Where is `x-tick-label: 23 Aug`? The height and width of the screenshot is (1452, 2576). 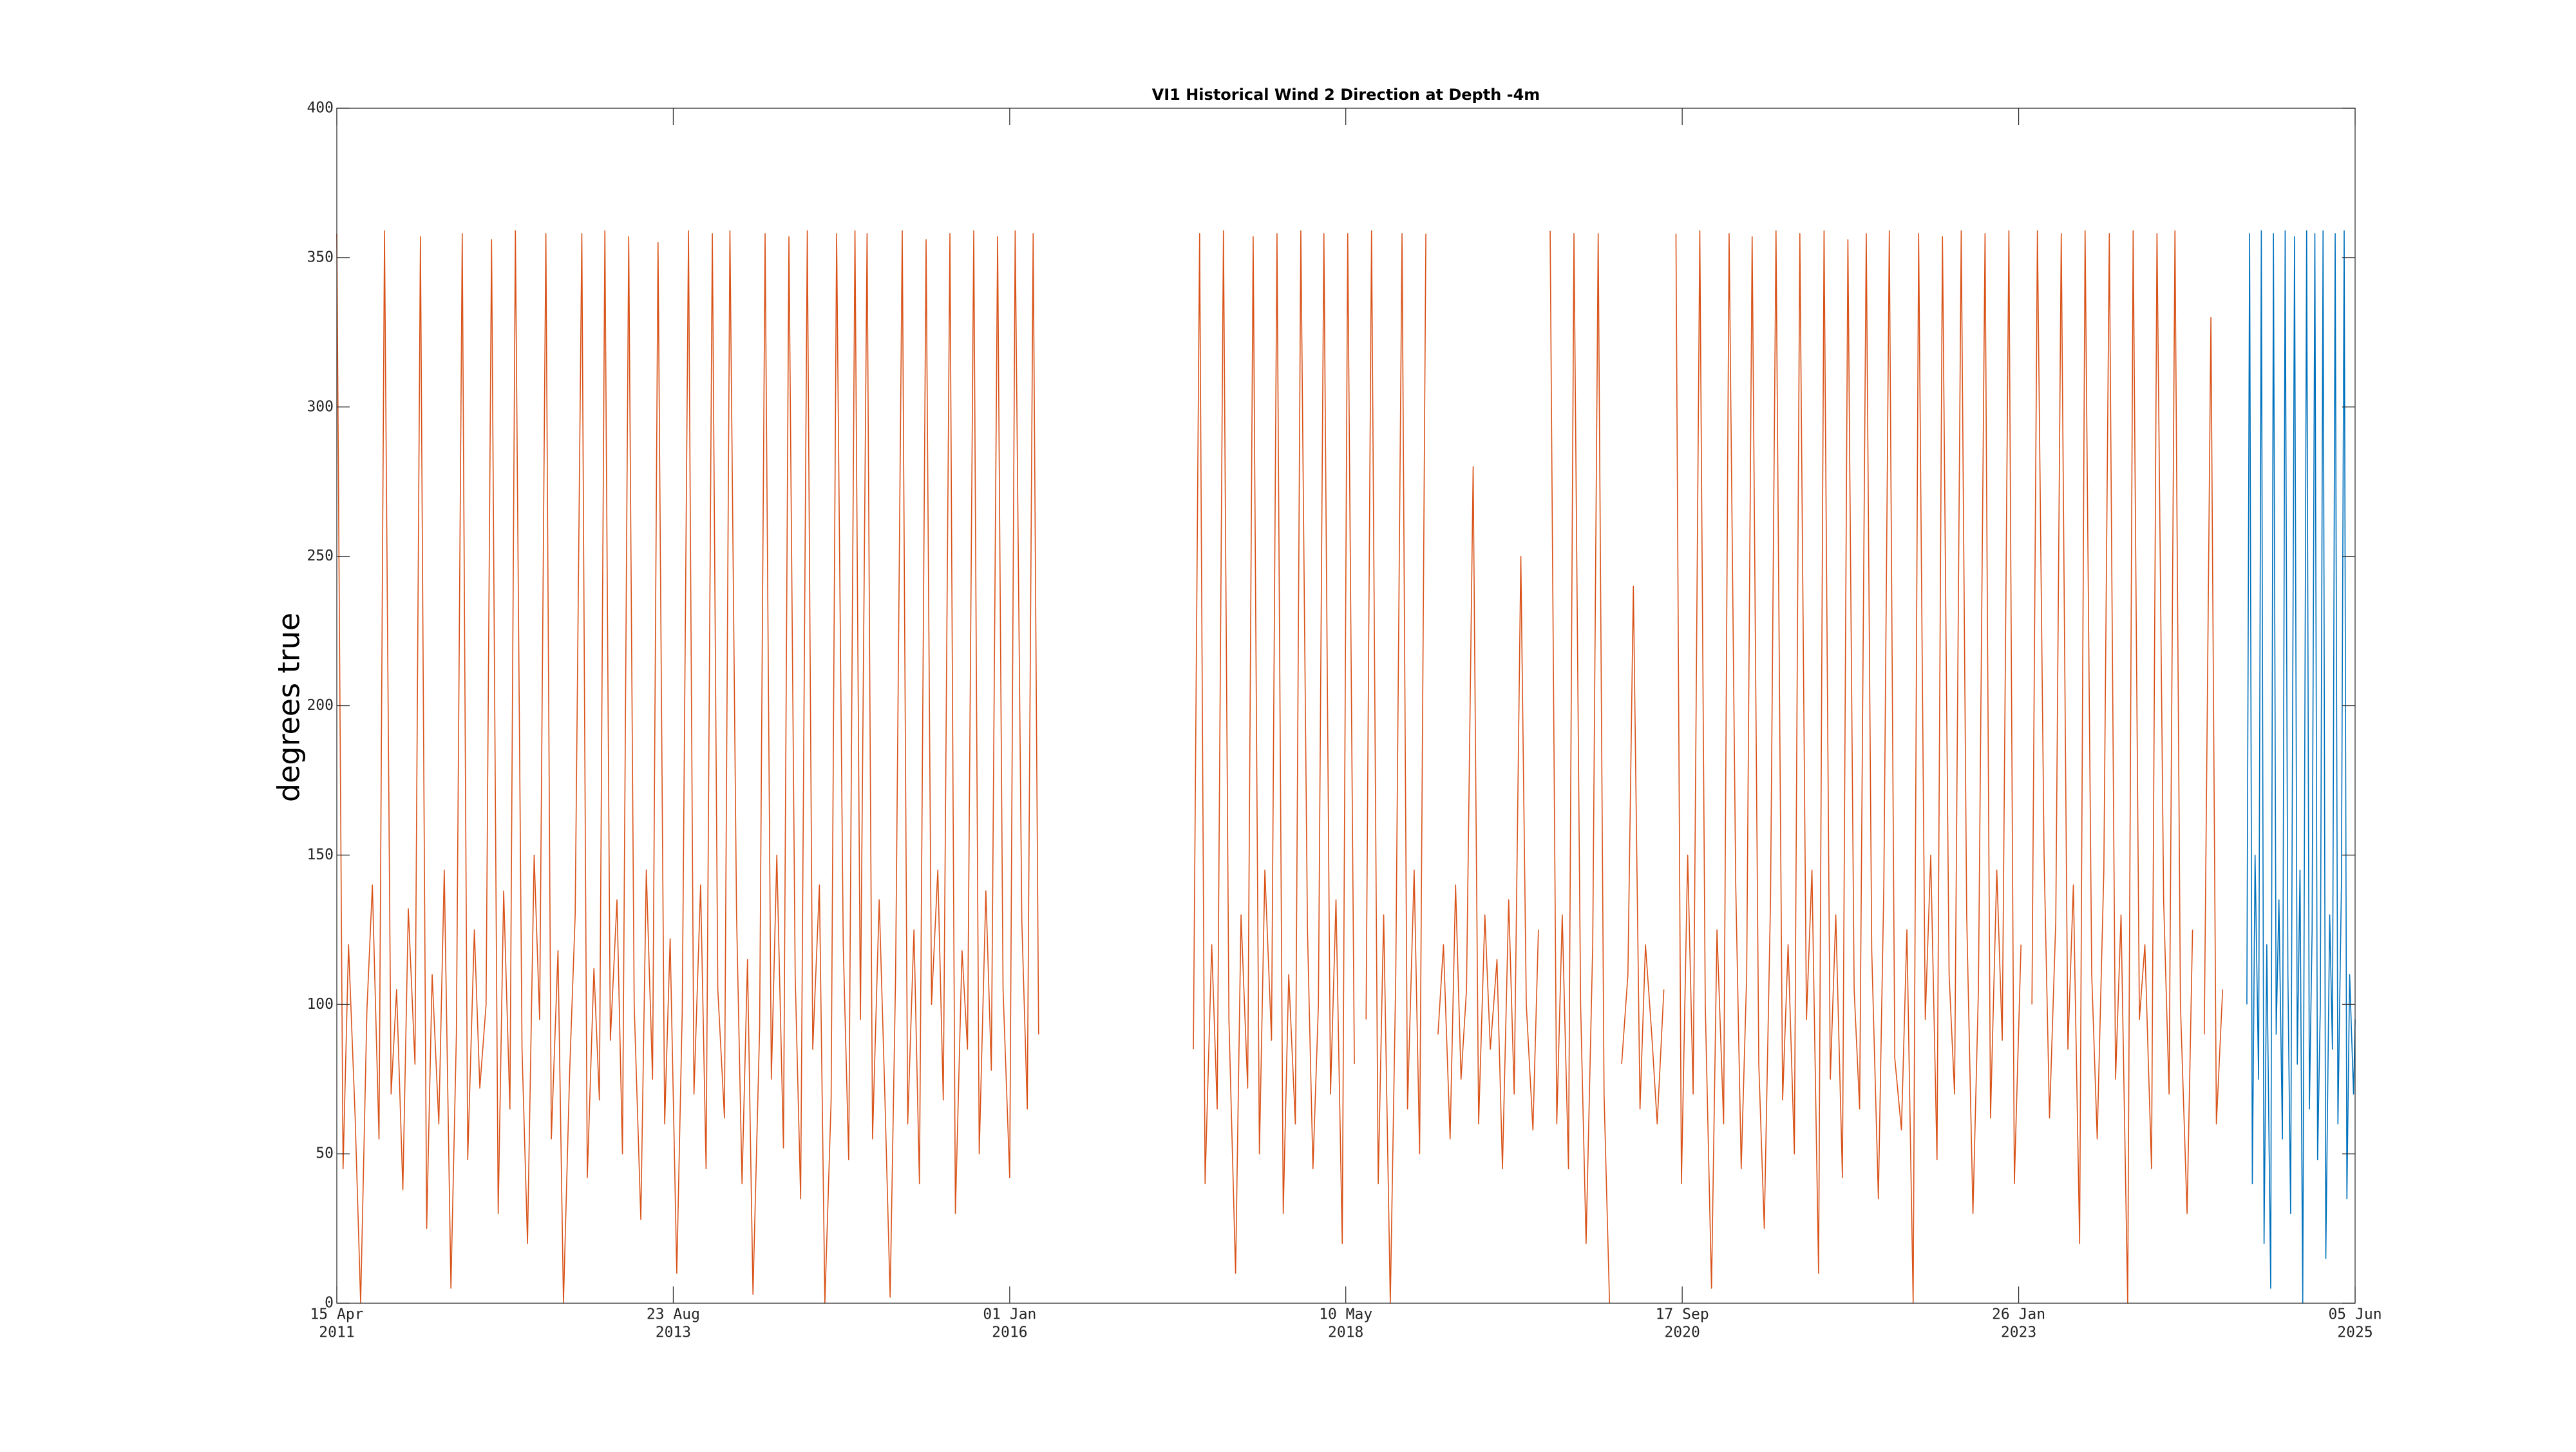 x-tick-label: 23 Aug is located at coordinates (674, 1314).